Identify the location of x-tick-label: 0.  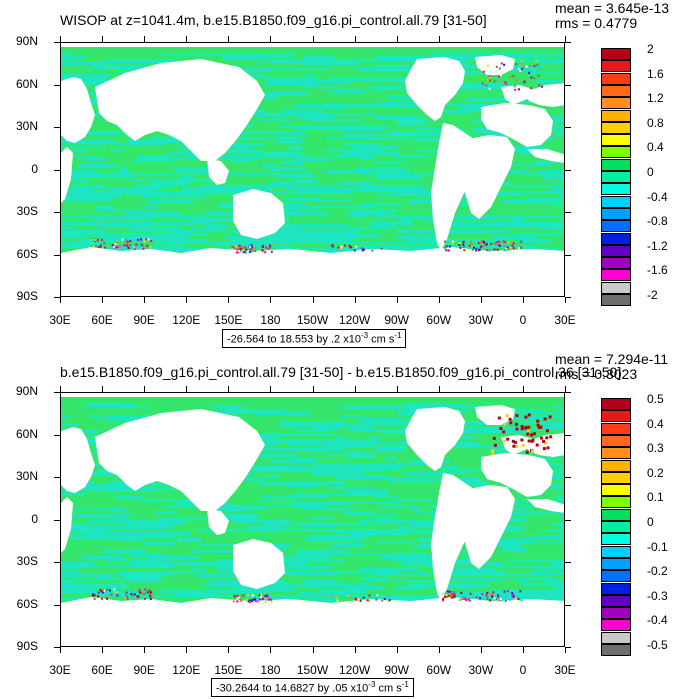
(523, 320).